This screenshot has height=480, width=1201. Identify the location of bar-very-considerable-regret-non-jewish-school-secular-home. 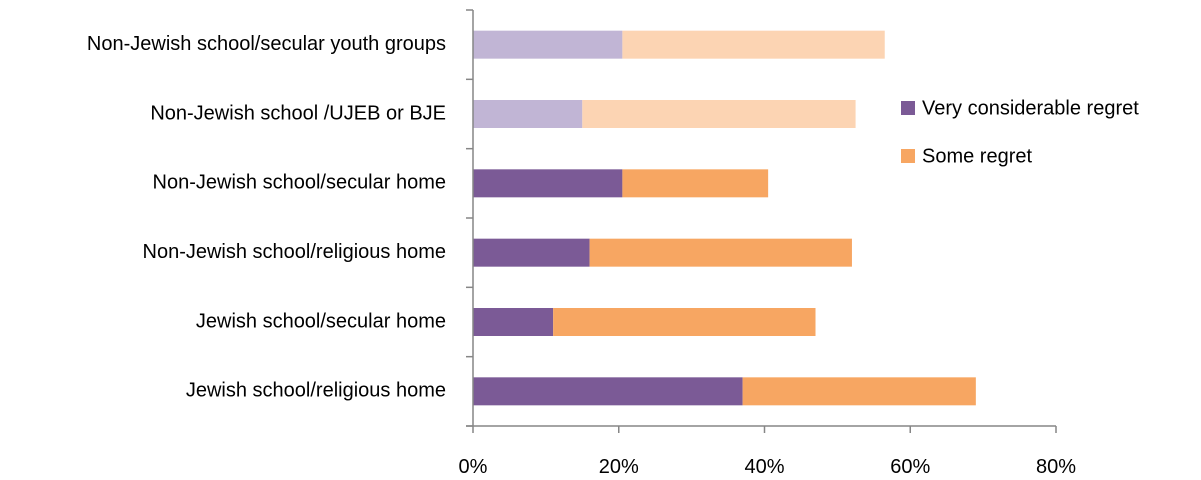
(548, 183).